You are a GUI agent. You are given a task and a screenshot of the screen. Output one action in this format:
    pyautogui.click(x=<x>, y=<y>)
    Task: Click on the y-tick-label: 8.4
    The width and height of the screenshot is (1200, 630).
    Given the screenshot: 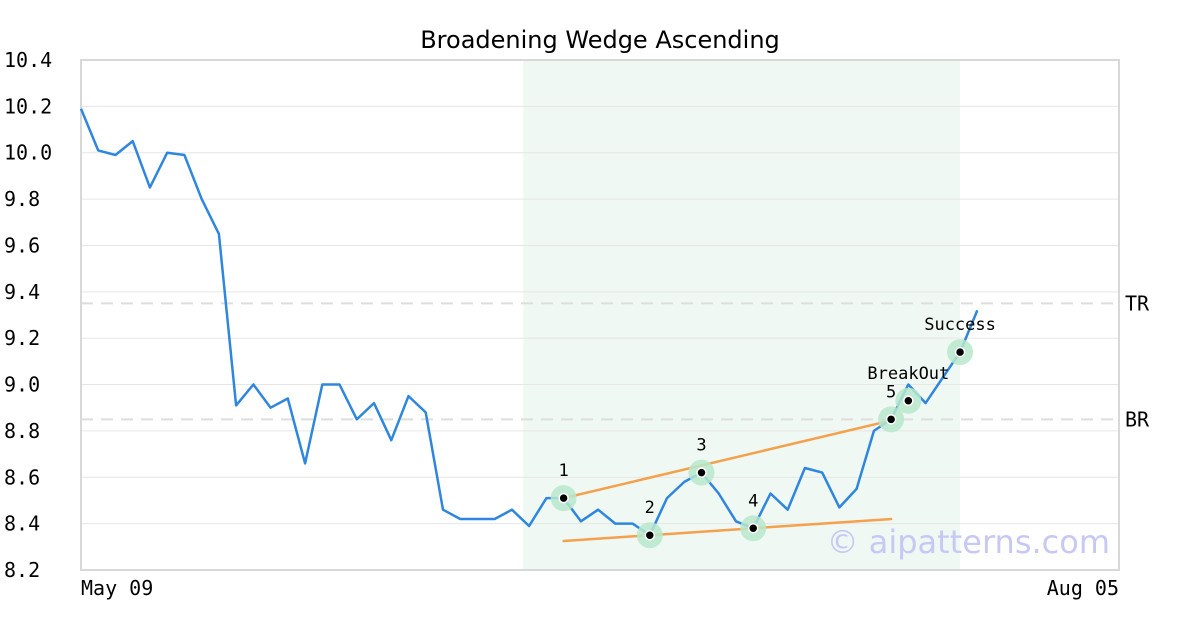 What is the action you would take?
    pyautogui.click(x=22, y=524)
    